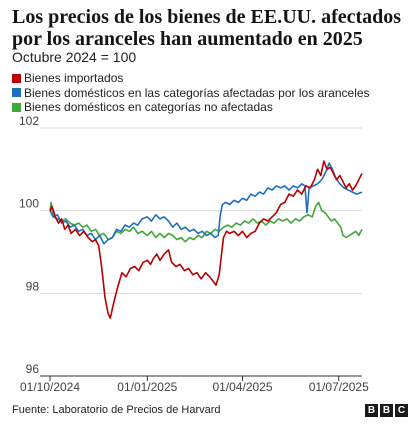 This screenshot has height=427, width=420. I want to click on legend-swatch-domestic-unaffected, so click(16, 107).